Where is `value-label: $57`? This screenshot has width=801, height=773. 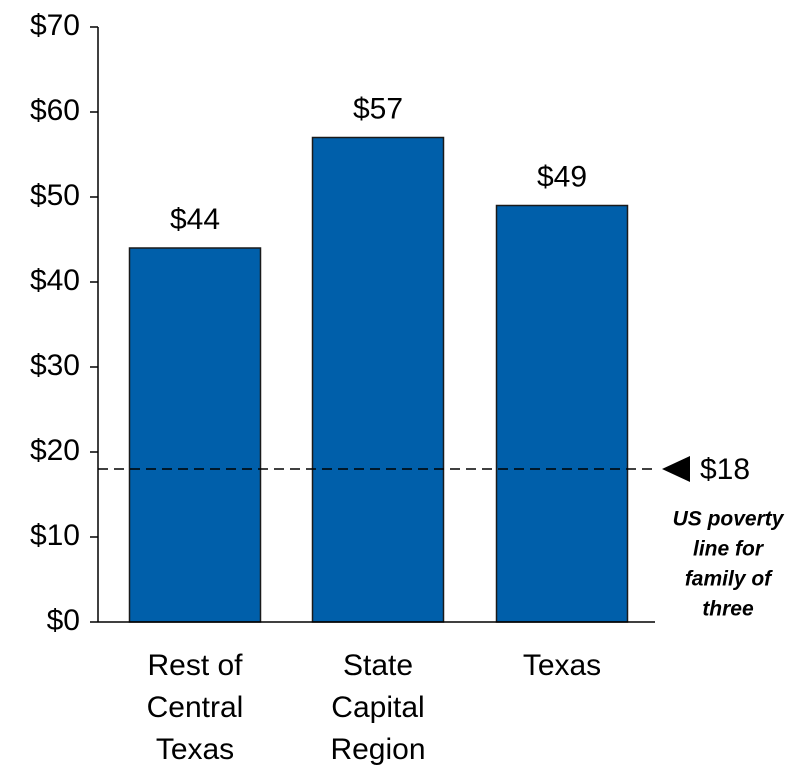 value-label: $57 is located at coordinates (378, 108).